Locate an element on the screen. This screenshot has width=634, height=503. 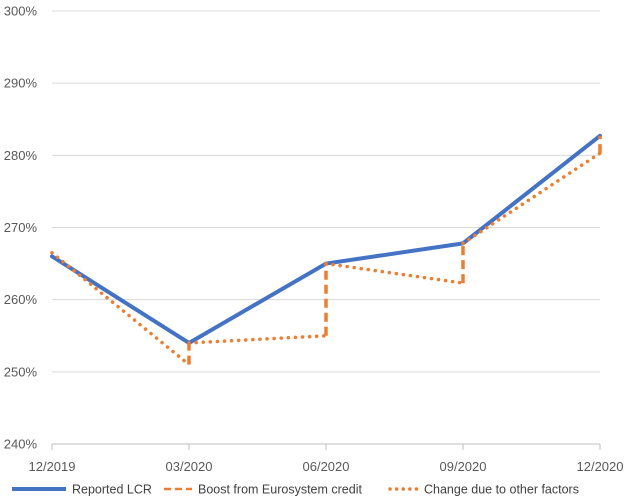
y-tick-label: 240% is located at coordinates (21, 444).